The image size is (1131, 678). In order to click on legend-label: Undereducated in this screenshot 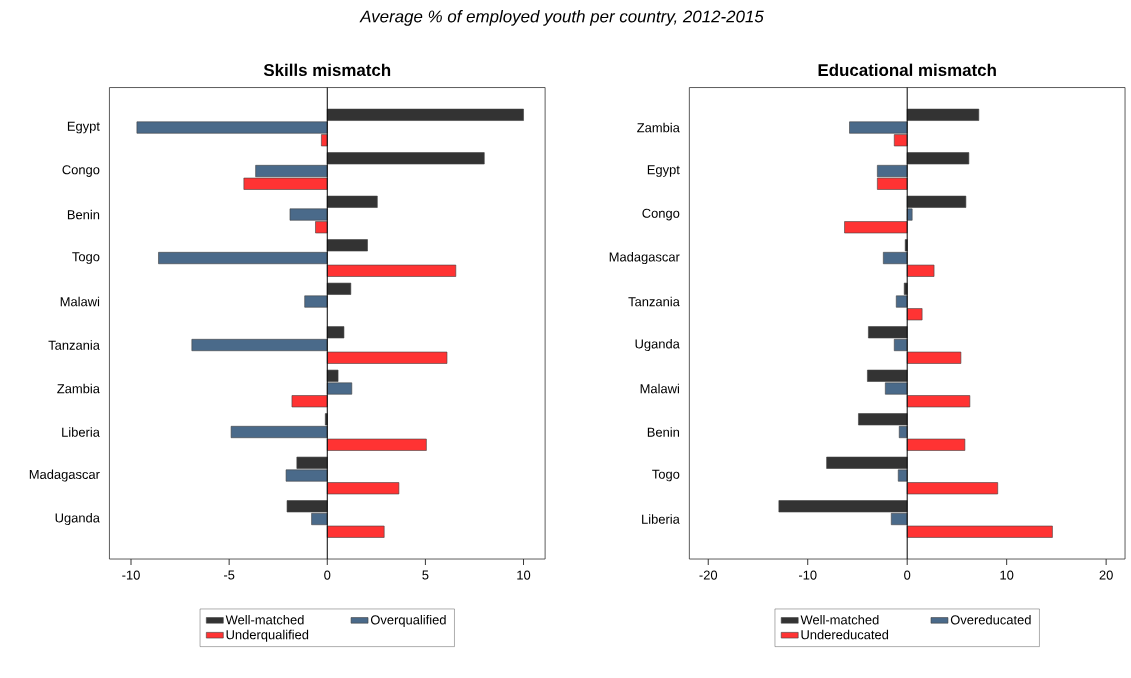, I will do `click(845, 634)`.